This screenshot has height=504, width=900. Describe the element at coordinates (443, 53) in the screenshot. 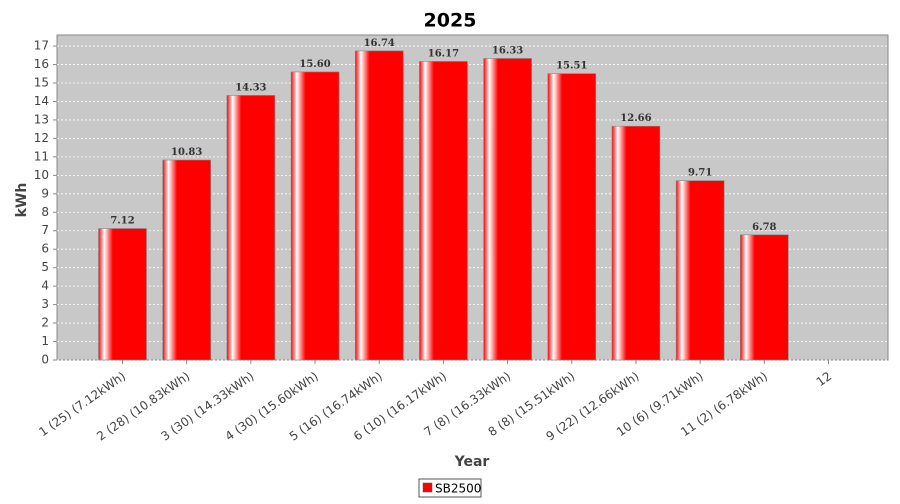

I see `data-label: 16.17` at that location.